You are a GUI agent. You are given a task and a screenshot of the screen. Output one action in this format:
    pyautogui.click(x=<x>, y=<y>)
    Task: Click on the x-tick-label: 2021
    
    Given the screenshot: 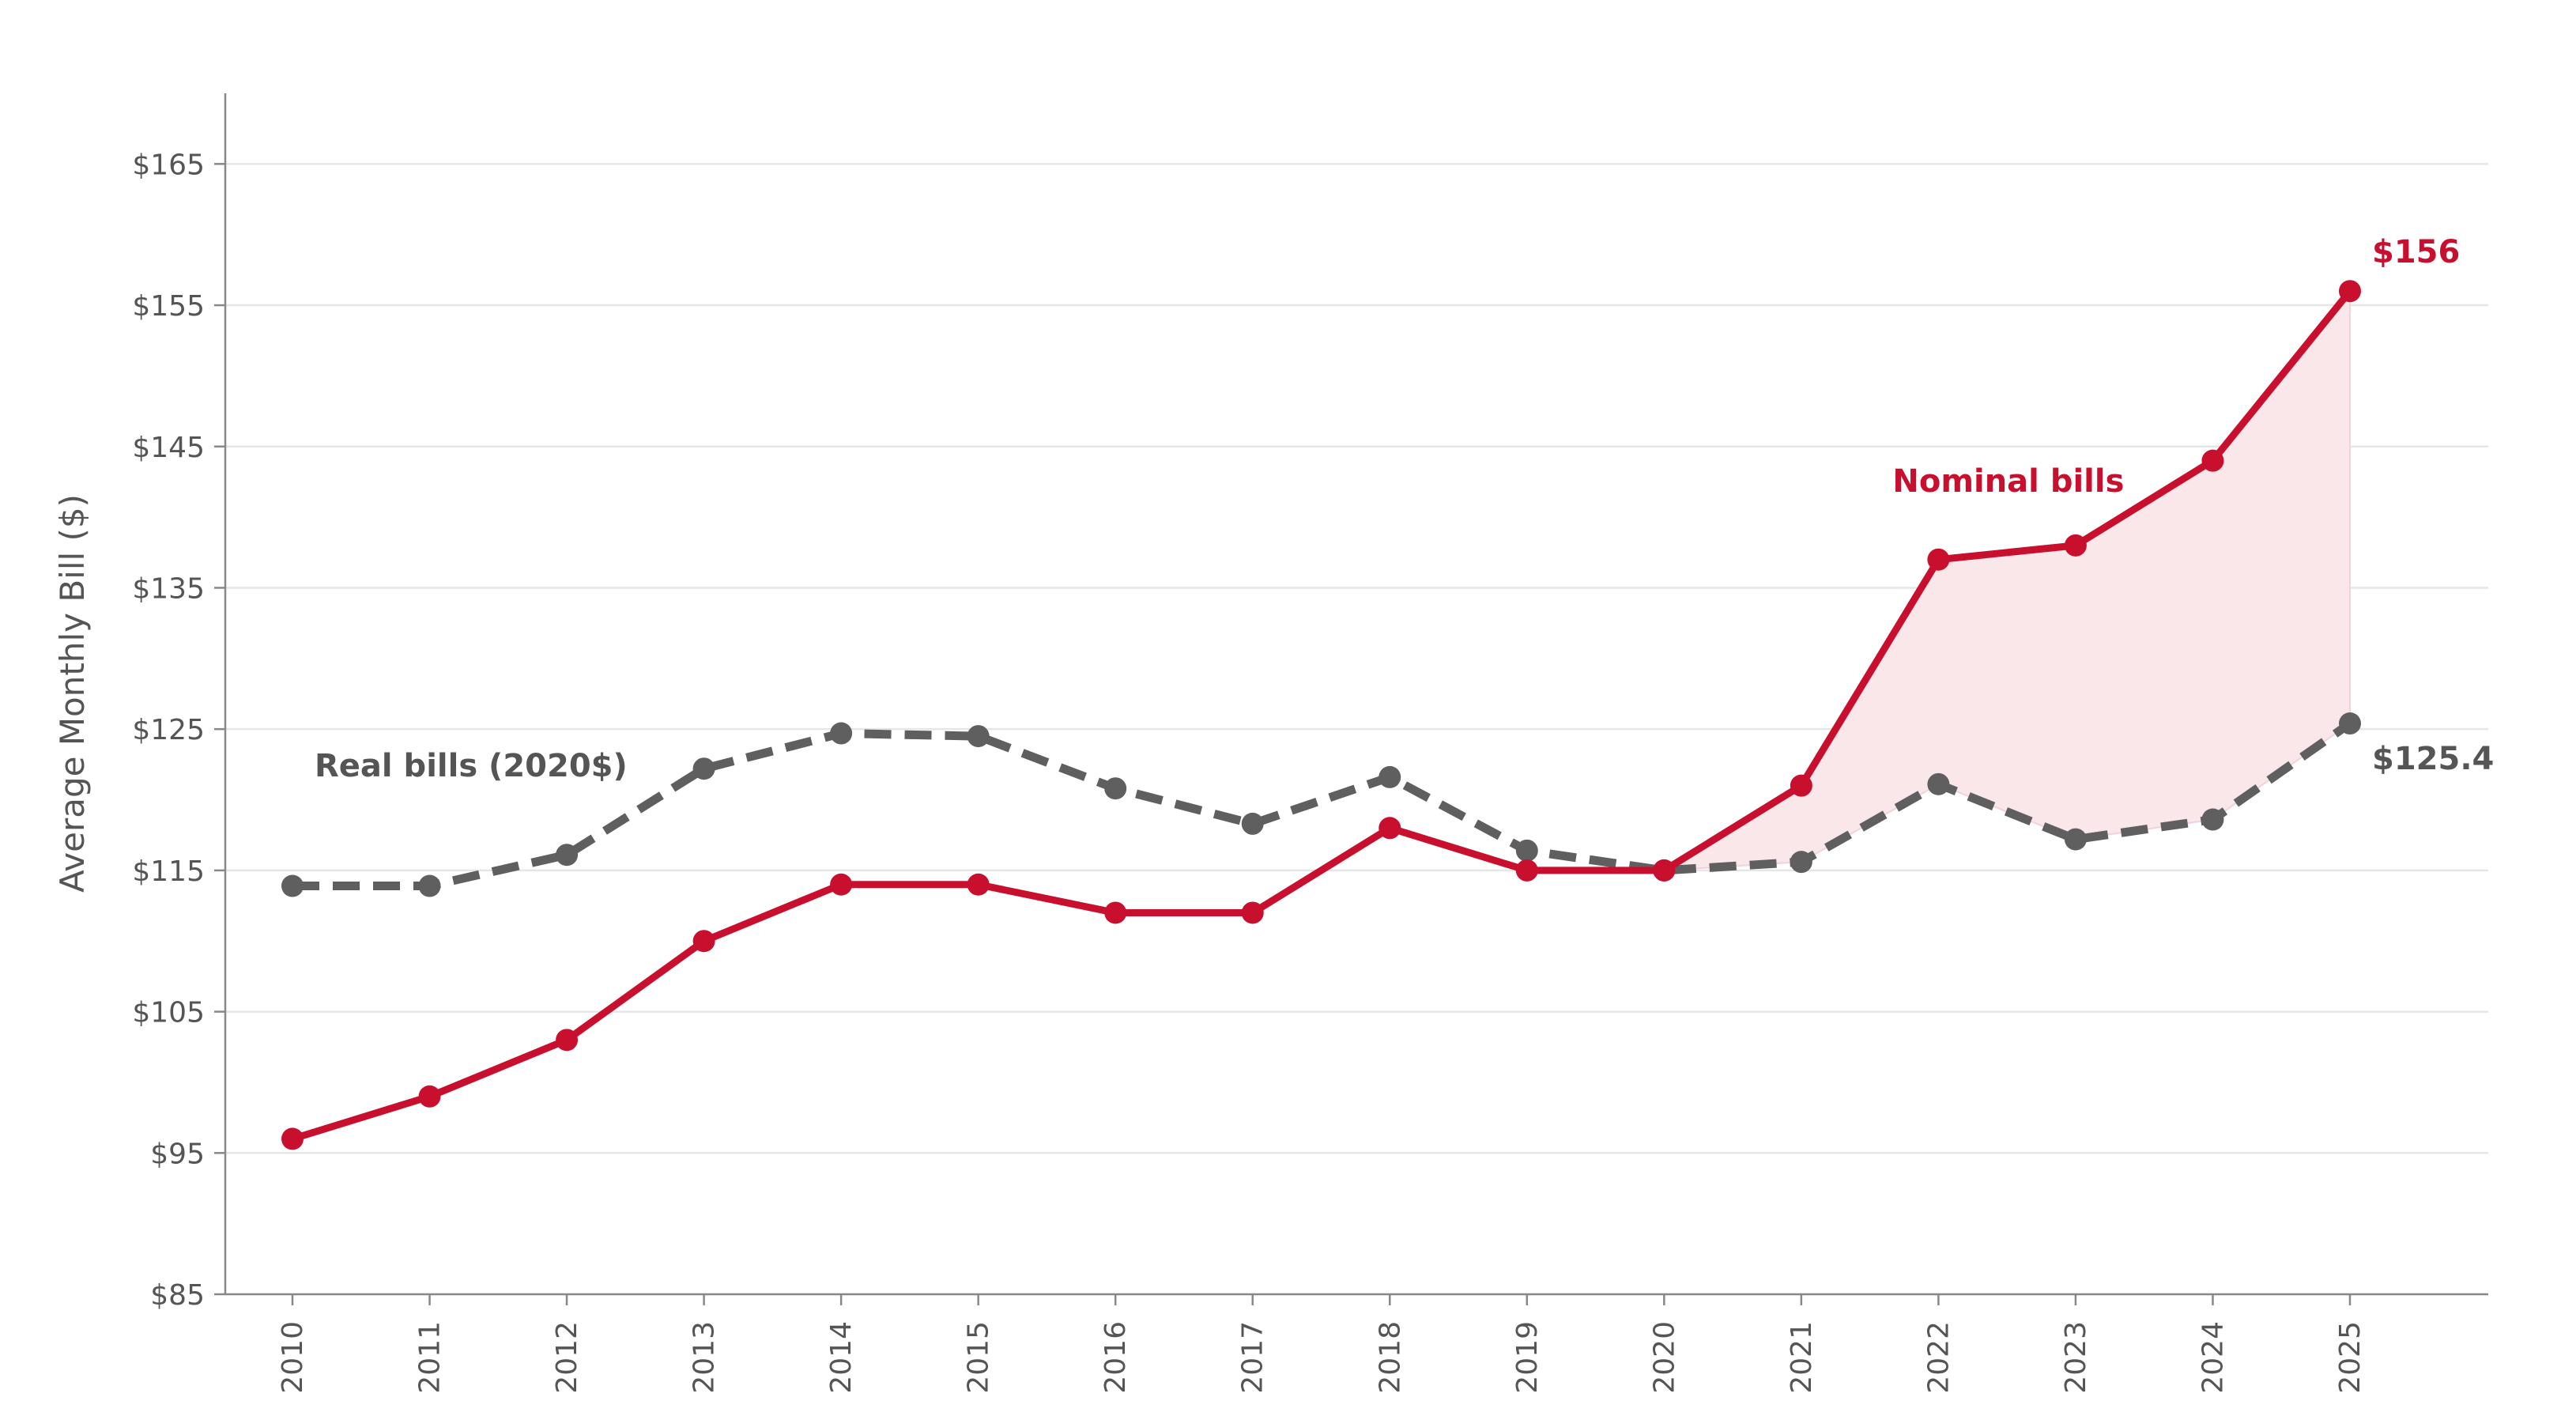 What is the action you would take?
    pyautogui.click(x=1802, y=1357)
    